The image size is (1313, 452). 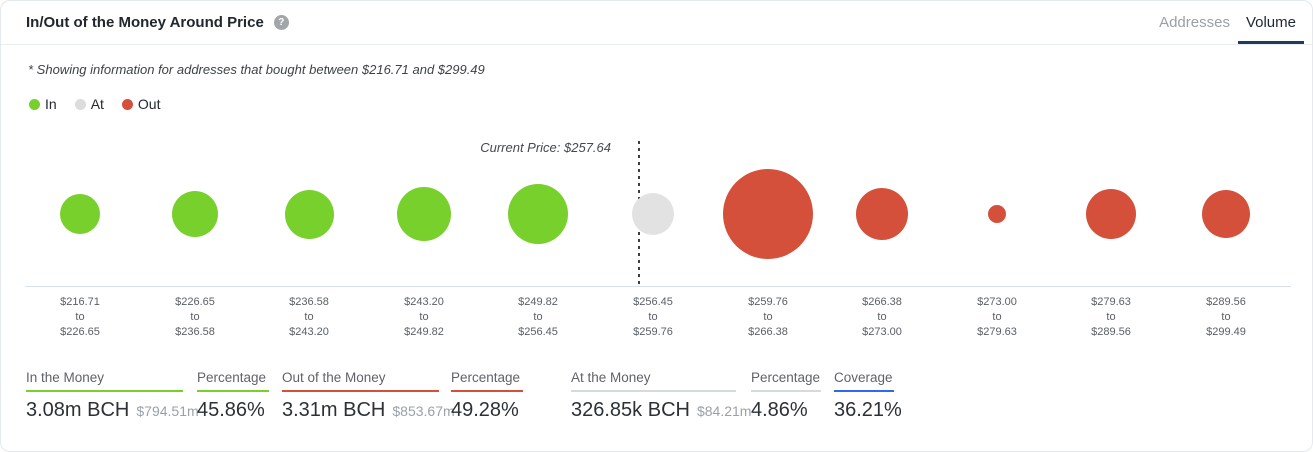 What do you see at coordinates (779, 410) in the screenshot?
I see `stat-value: 4.86%` at bounding box center [779, 410].